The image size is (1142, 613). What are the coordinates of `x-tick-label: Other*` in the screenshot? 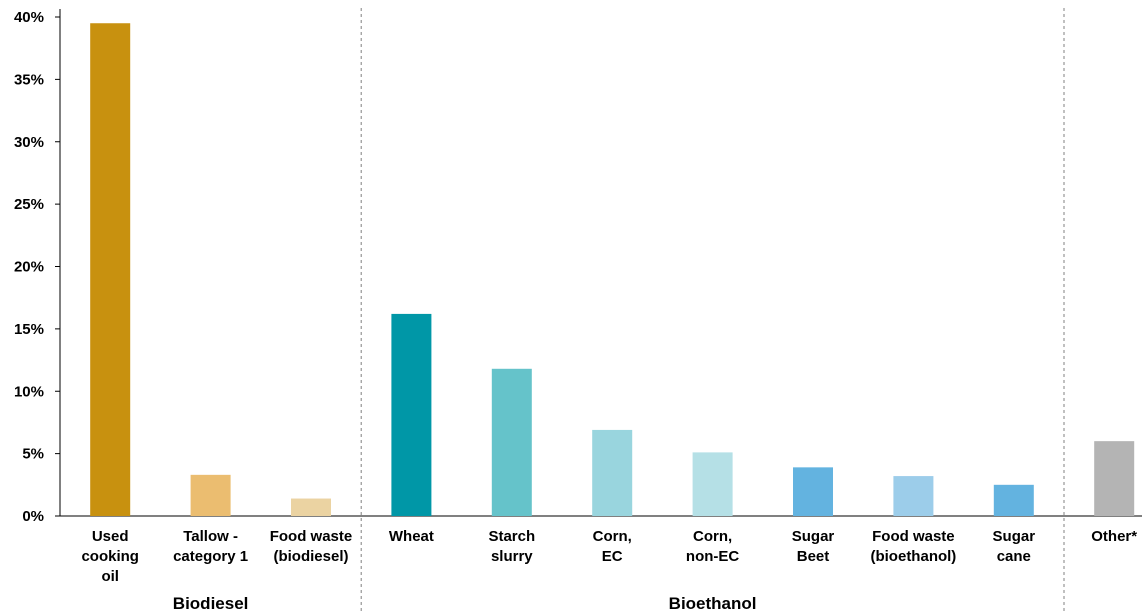 It's located at (1114, 536).